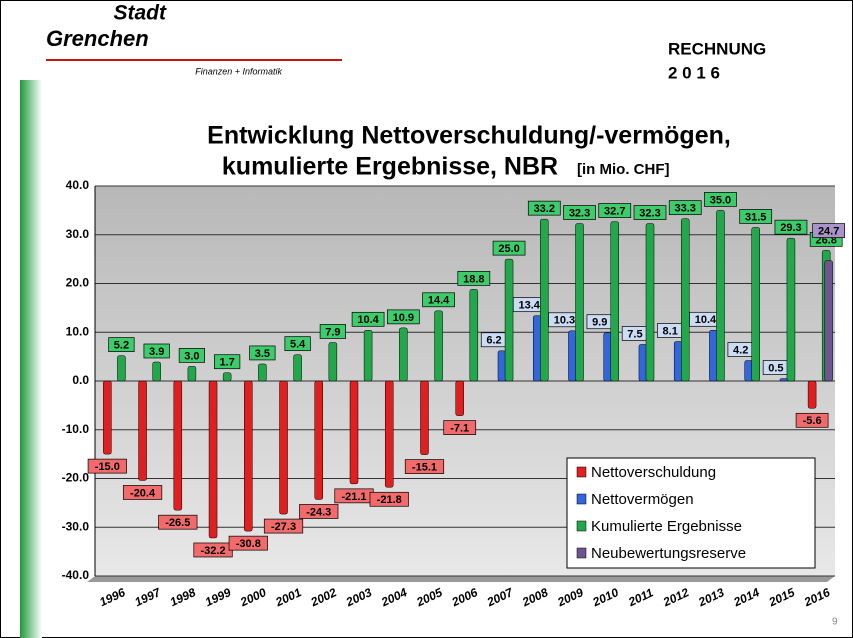 This screenshot has height=638, width=853. What do you see at coordinates (252, 597) in the screenshot?
I see `x-tick-label: 2000` at bounding box center [252, 597].